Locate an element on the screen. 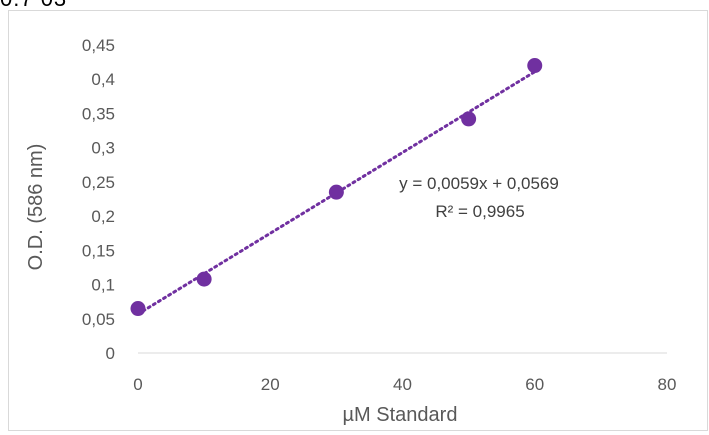  x-tick-label: 80 is located at coordinates (667, 384).